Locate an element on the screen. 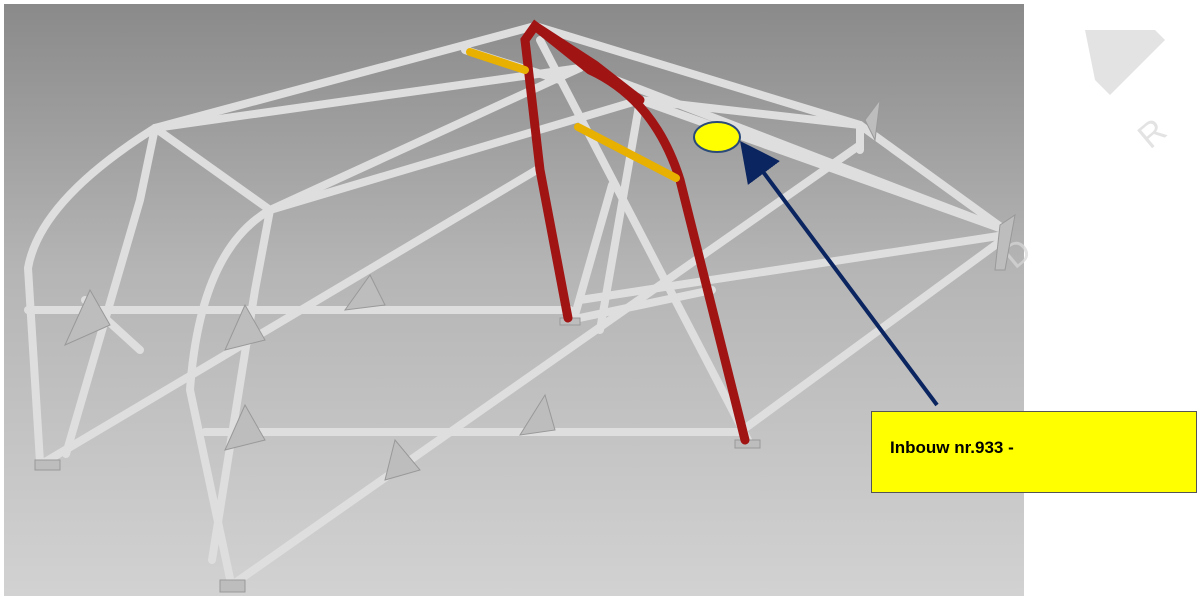  svg-text: R is located at coordinates (1152, 133).